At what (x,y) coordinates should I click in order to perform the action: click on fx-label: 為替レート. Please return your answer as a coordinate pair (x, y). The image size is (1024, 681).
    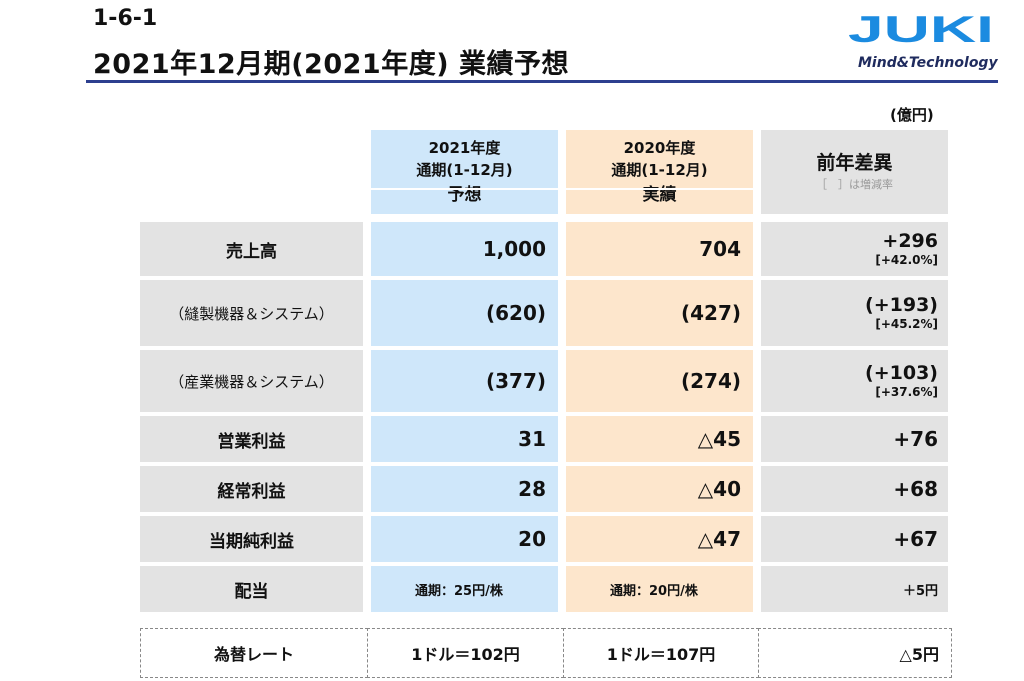
    Looking at the image, I should click on (254, 653).